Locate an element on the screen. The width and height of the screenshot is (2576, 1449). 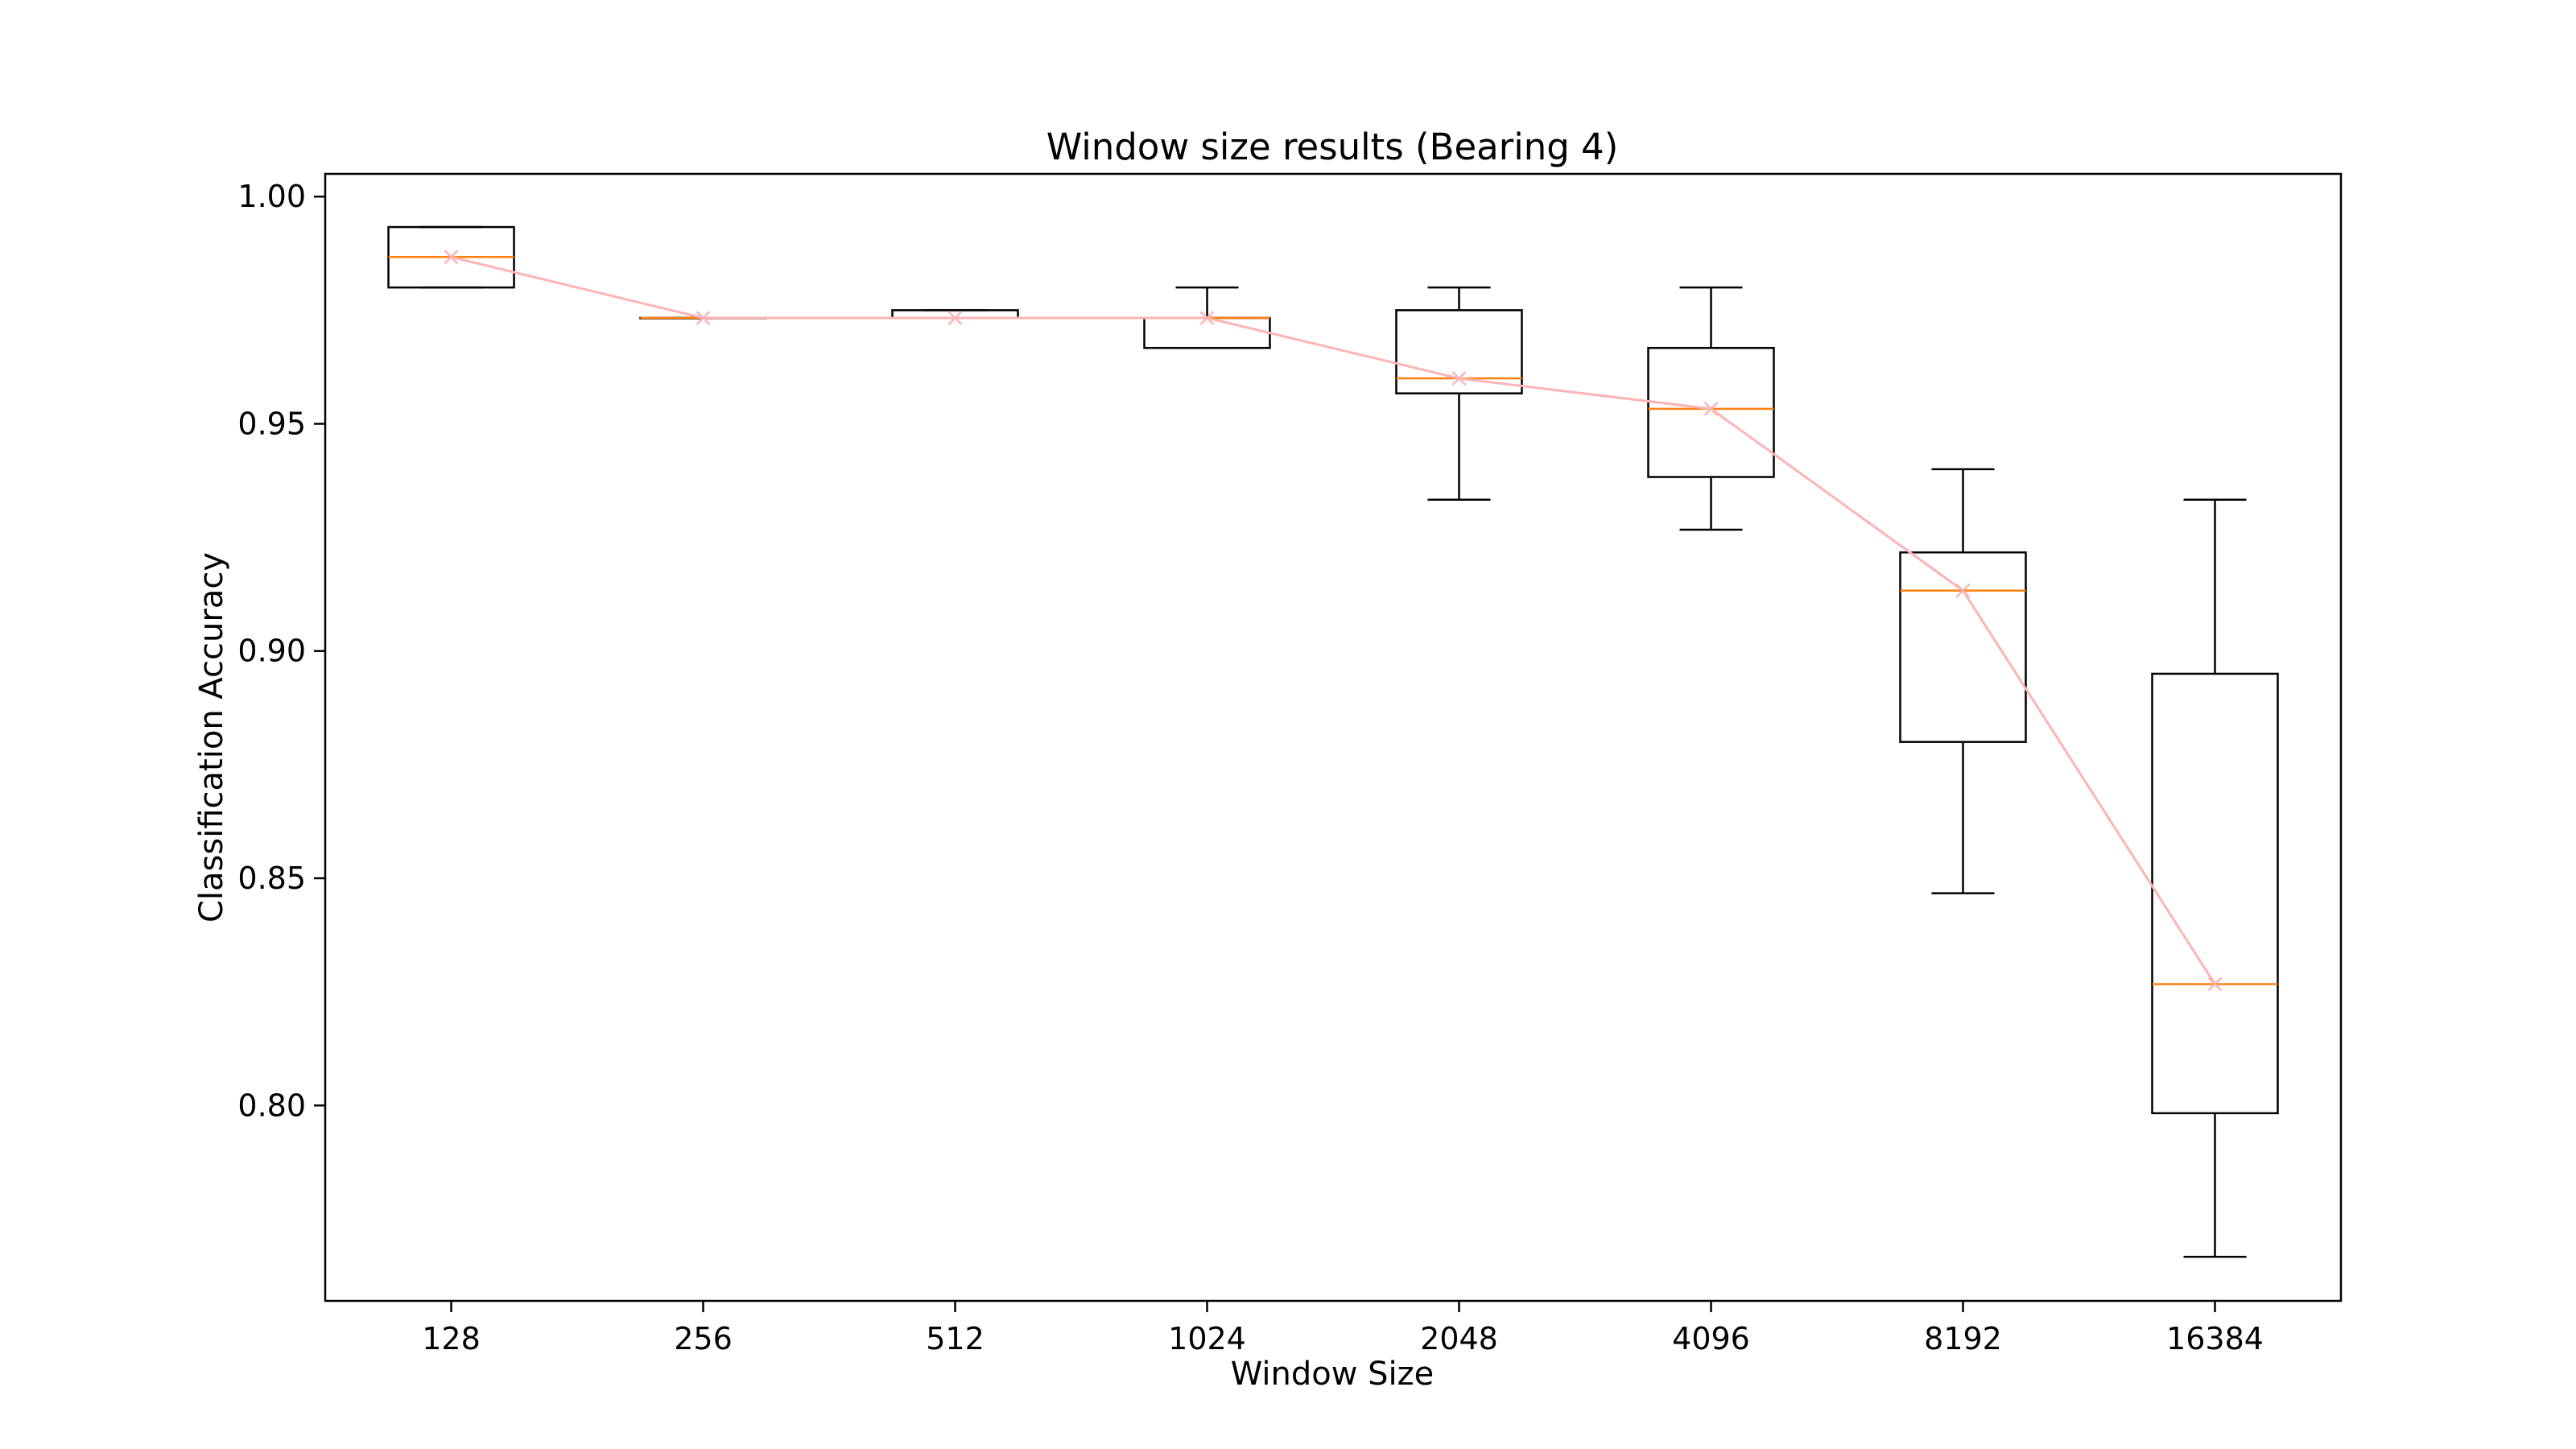
x-tick-label: 128 is located at coordinates (451, 1338).